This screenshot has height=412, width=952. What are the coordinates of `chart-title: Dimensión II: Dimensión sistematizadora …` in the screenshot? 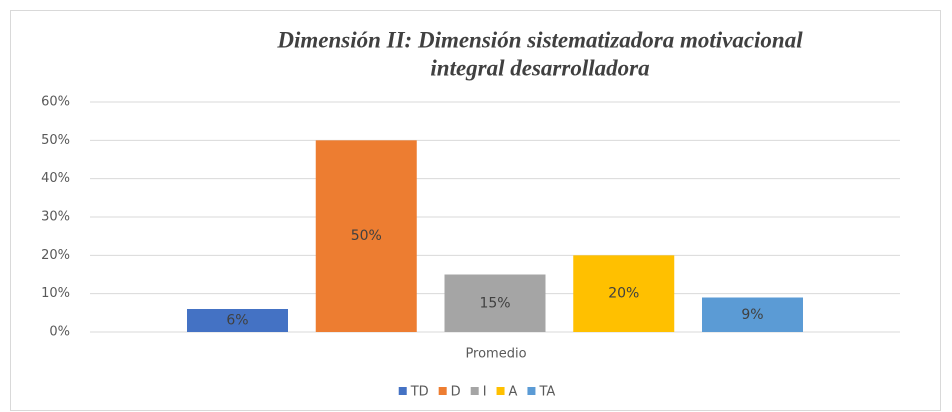 It's located at (539, 39).